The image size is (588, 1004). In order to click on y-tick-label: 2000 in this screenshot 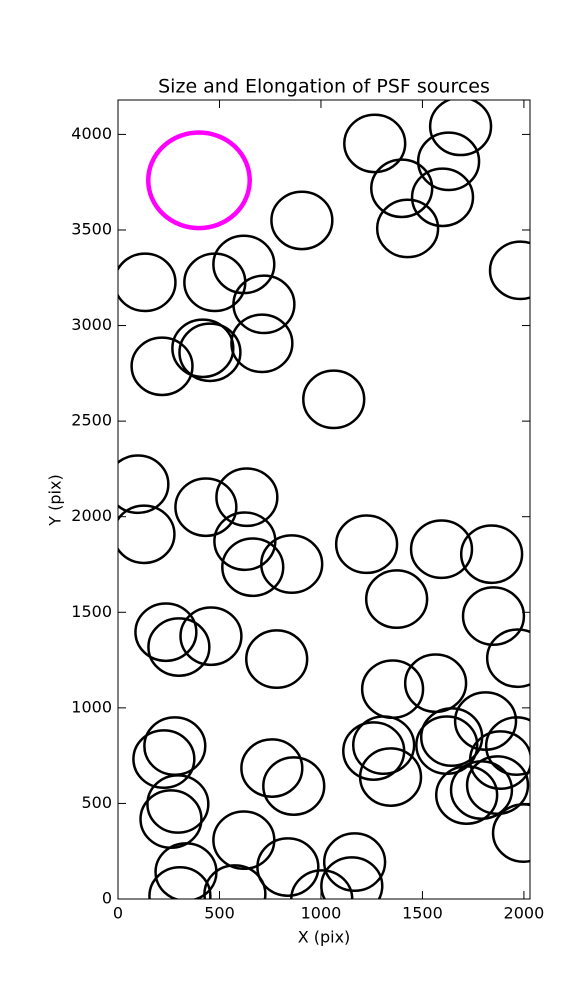, I will do `click(91, 515)`.